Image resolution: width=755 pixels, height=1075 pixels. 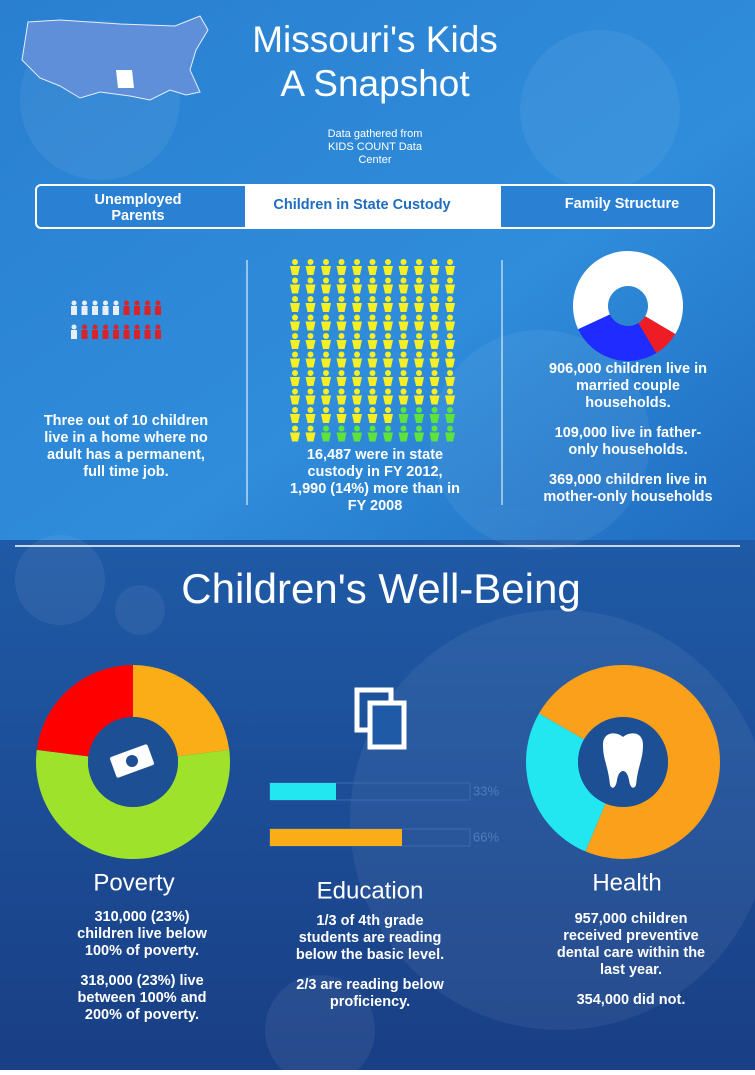 I want to click on family-text: 906,000 children live in, so click(x=628, y=369).